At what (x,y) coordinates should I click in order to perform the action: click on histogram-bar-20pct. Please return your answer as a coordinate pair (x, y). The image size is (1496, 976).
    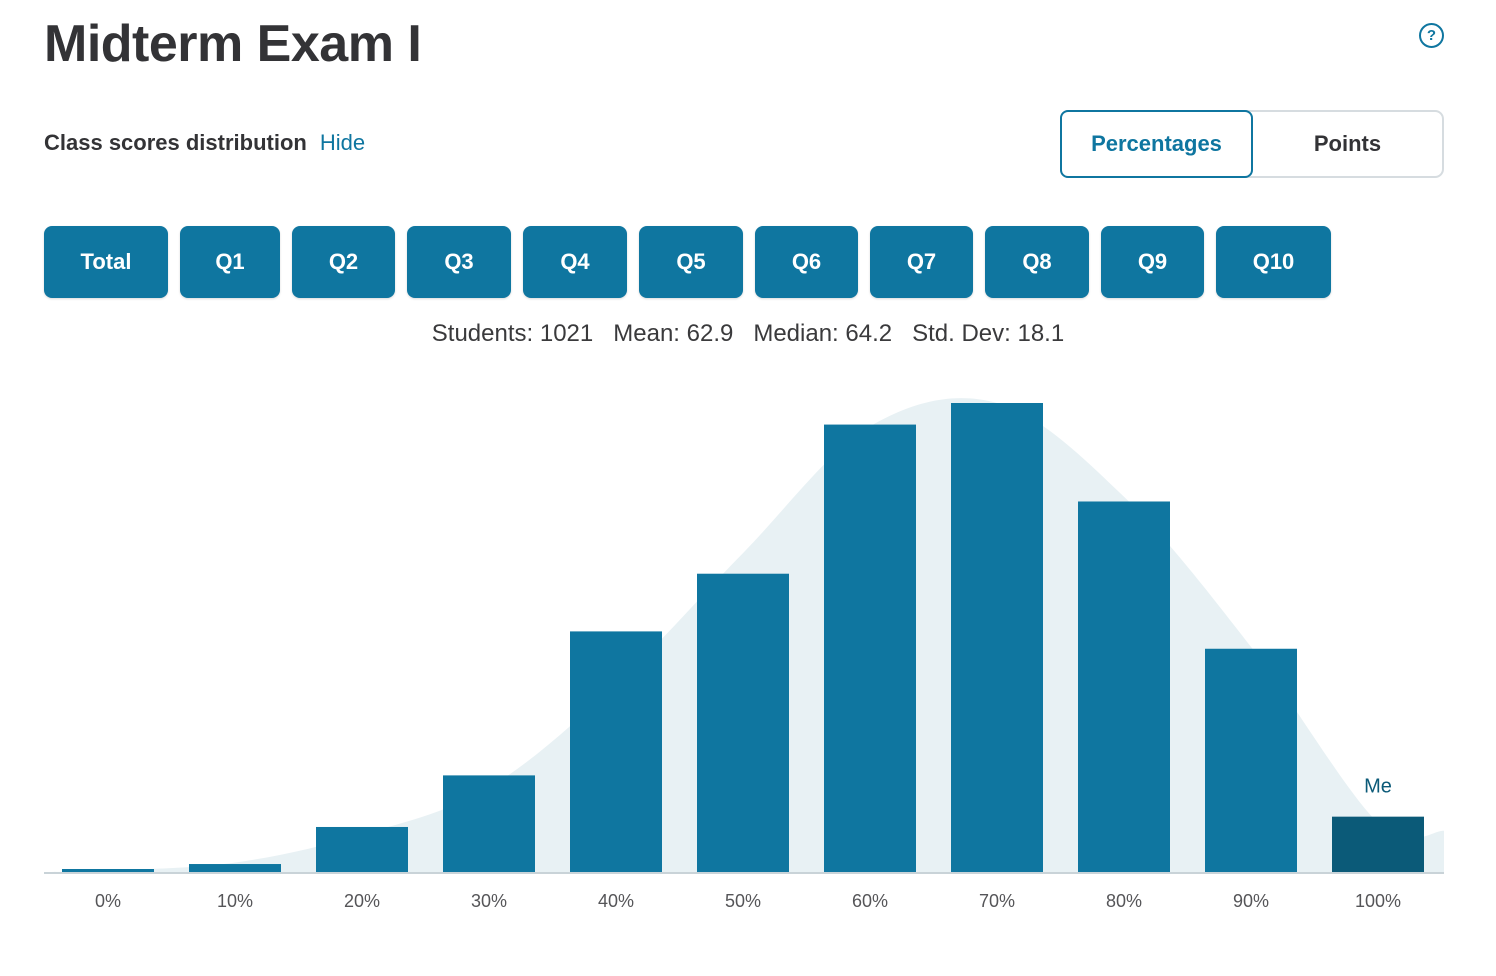
    Looking at the image, I should click on (362, 849).